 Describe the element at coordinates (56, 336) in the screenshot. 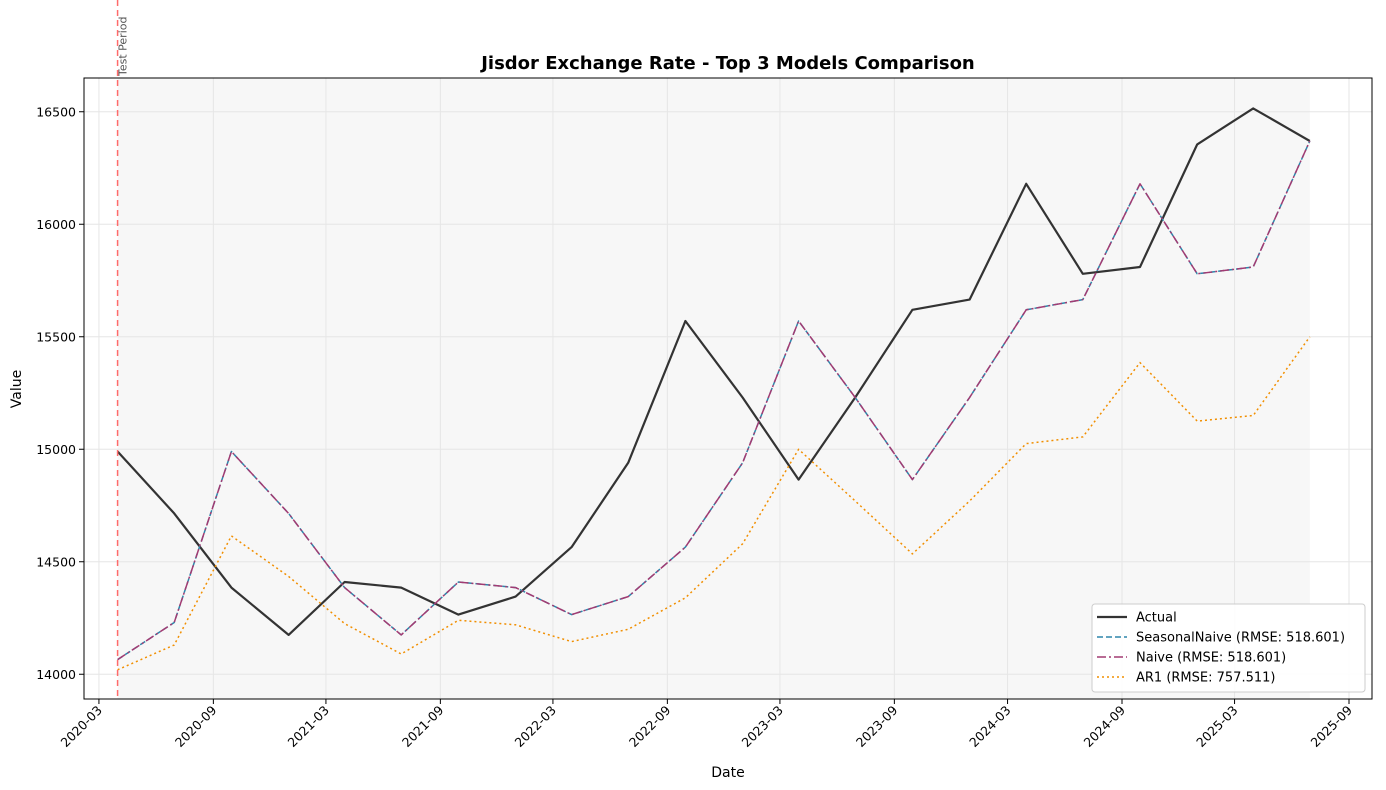

I see `y-tick-label: 15500` at that location.